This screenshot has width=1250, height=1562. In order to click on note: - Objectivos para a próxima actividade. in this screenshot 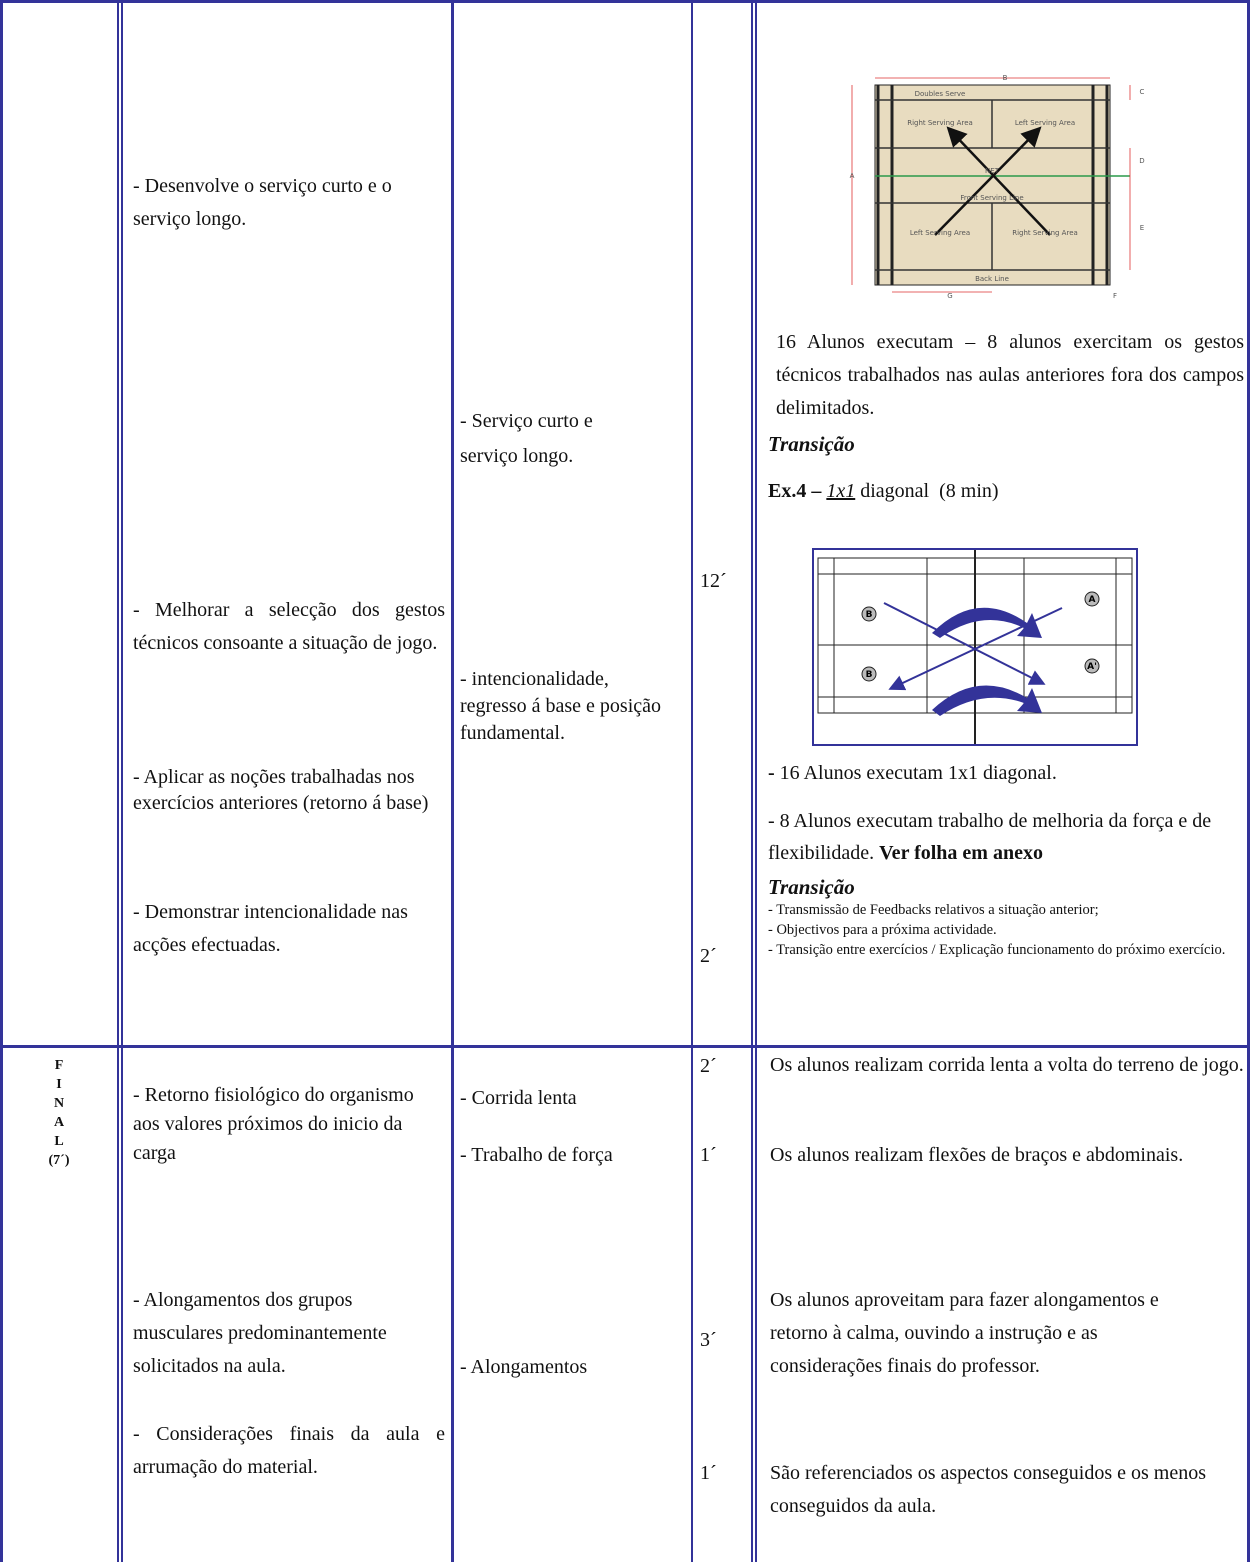, I will do `click(882, 930)`.